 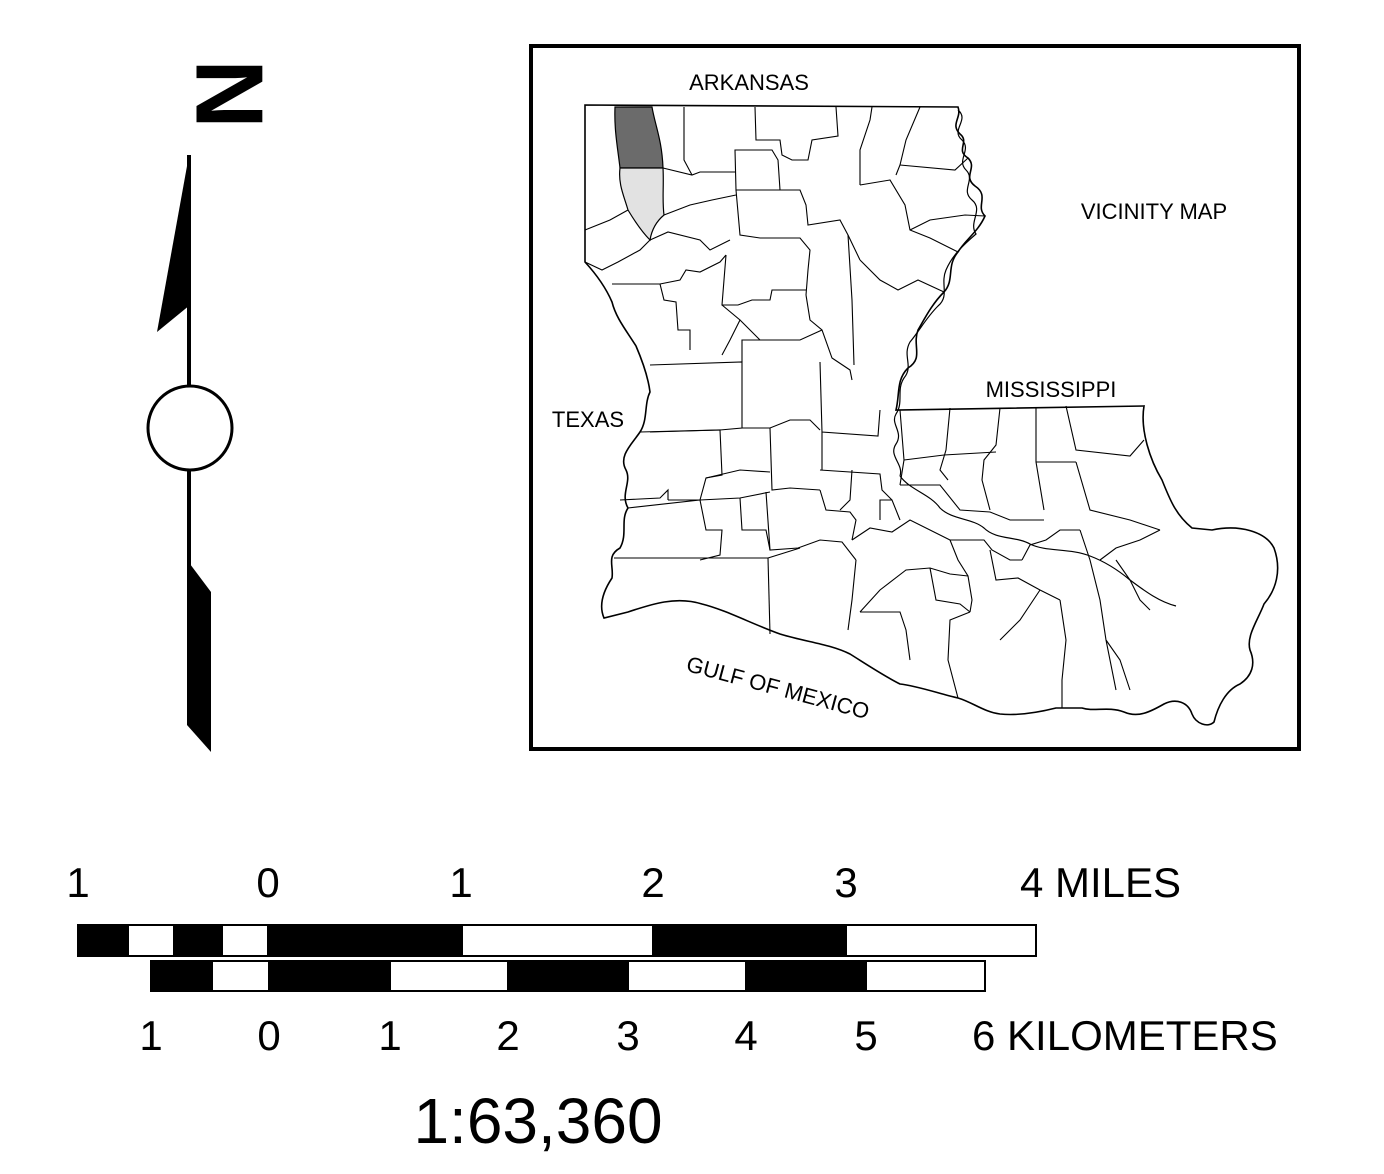 I want to click on miles-tick-labels: 1 0 1 2 3 4 MILES, so click(x=623, y=882).